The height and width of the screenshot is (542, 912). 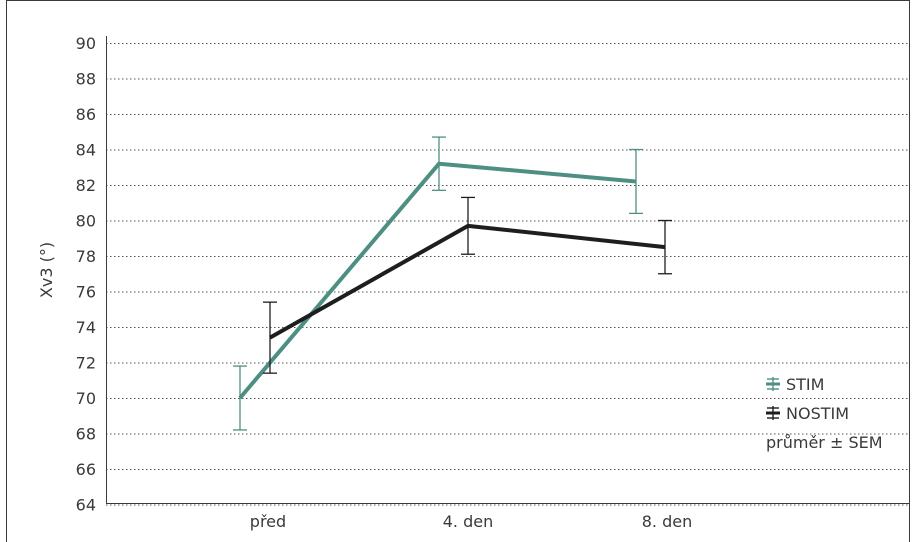 What do you see at coordinates (86, 79) in the screenshot?
I see `y-tick-label: 88` at bounding box center [86, 79].